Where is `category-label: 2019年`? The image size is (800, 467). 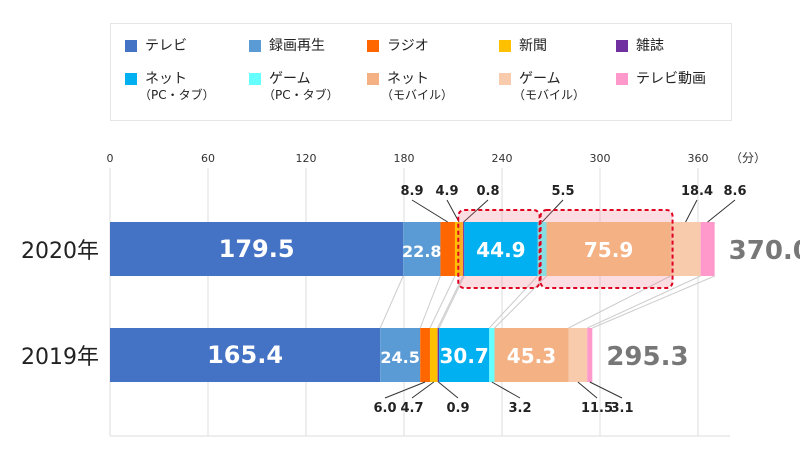
category-label: 2019年 is located at coordinates (60, 357).